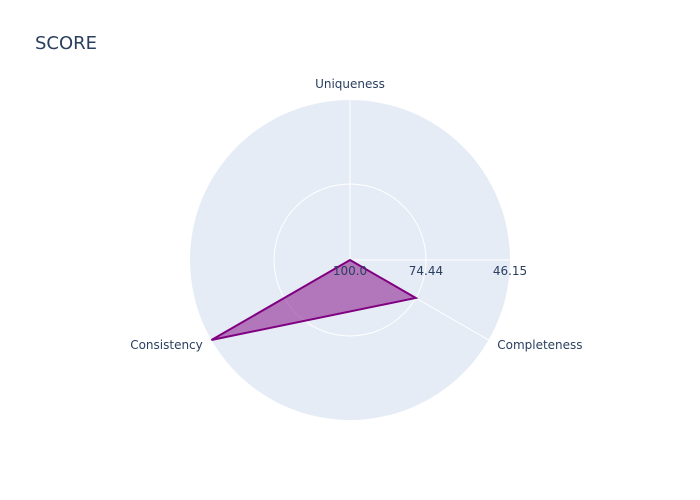  Describe the element at coordinates (539, 345) in the screenshot. I see `axis-label-completeness: Completeness` at that location.